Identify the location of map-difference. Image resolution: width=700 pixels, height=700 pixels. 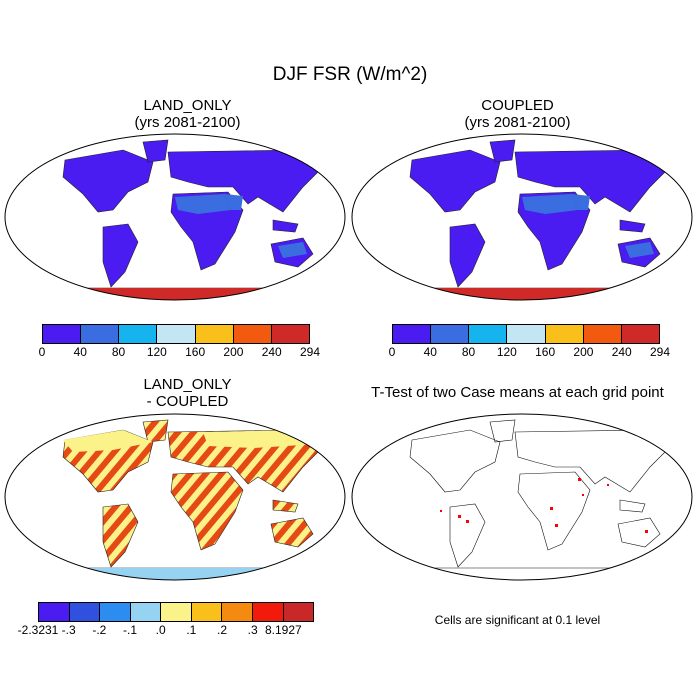
(175, 497).